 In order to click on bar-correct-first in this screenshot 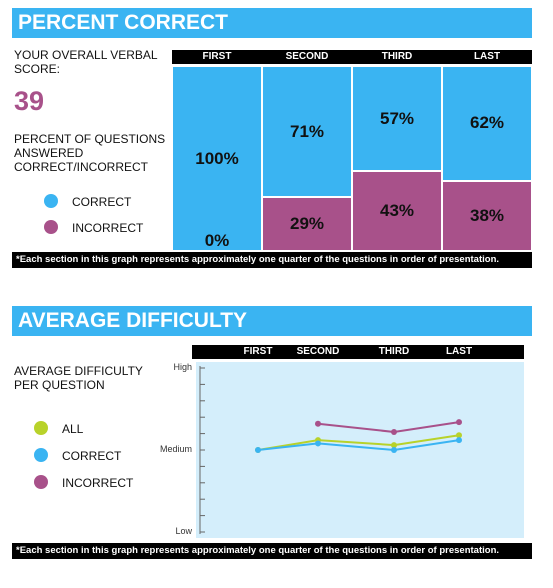, I will do `click(217, 158)`.